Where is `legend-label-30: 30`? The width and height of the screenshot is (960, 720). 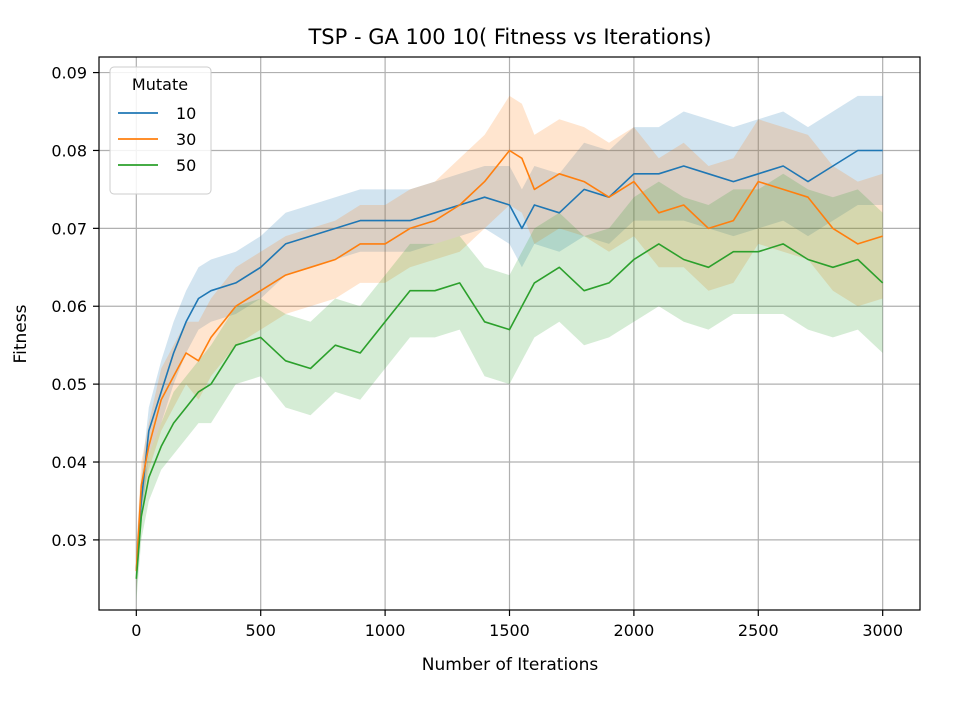
legend-label-30: 30 is located at coordinates (186, 139).